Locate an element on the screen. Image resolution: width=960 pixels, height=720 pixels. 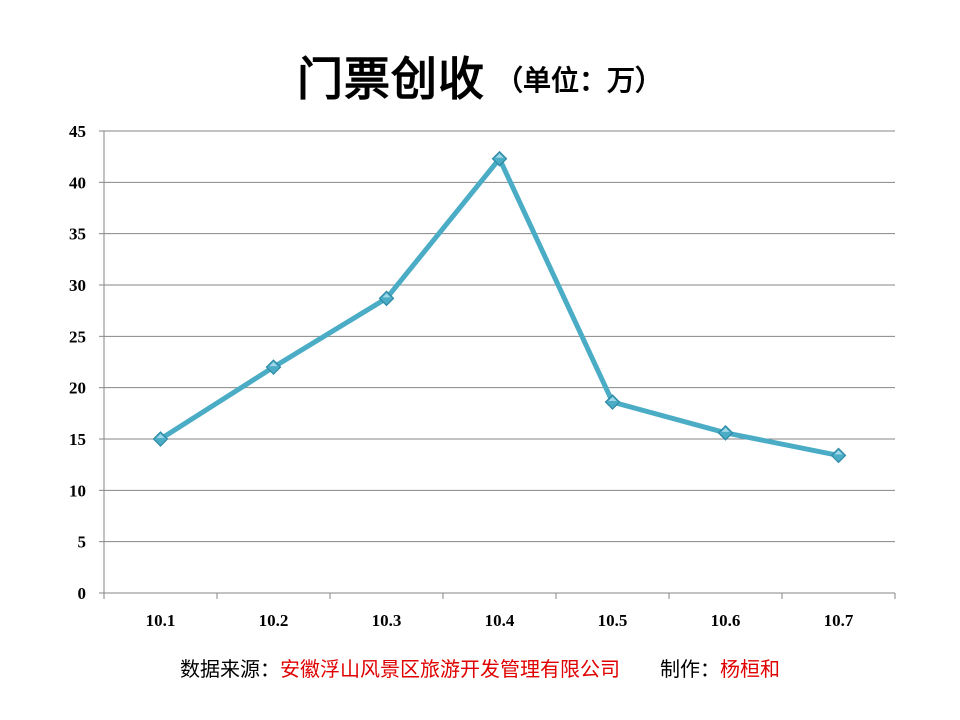
x-axis-ticks: 10.1 10.2 10.3 10.4 10.5 10.6 10.7 is located at coordinates (500, 620).